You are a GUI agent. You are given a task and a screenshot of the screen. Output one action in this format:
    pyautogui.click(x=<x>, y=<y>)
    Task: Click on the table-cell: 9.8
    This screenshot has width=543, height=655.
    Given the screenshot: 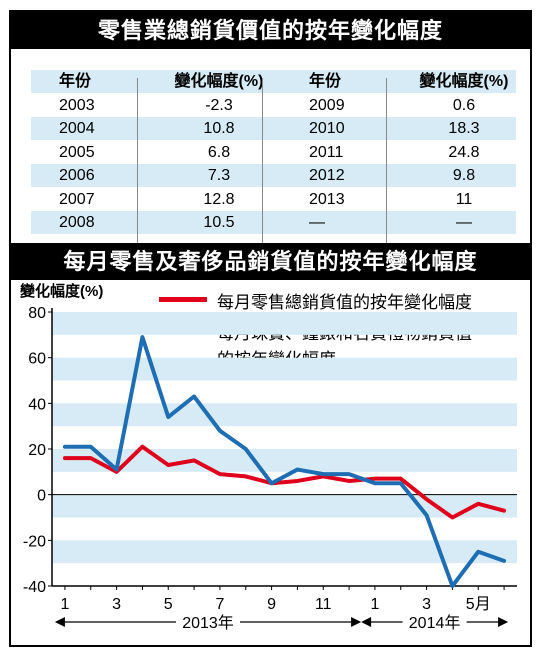 What is the action you would take?
    pyautogui.click(x=464, y=175)
    